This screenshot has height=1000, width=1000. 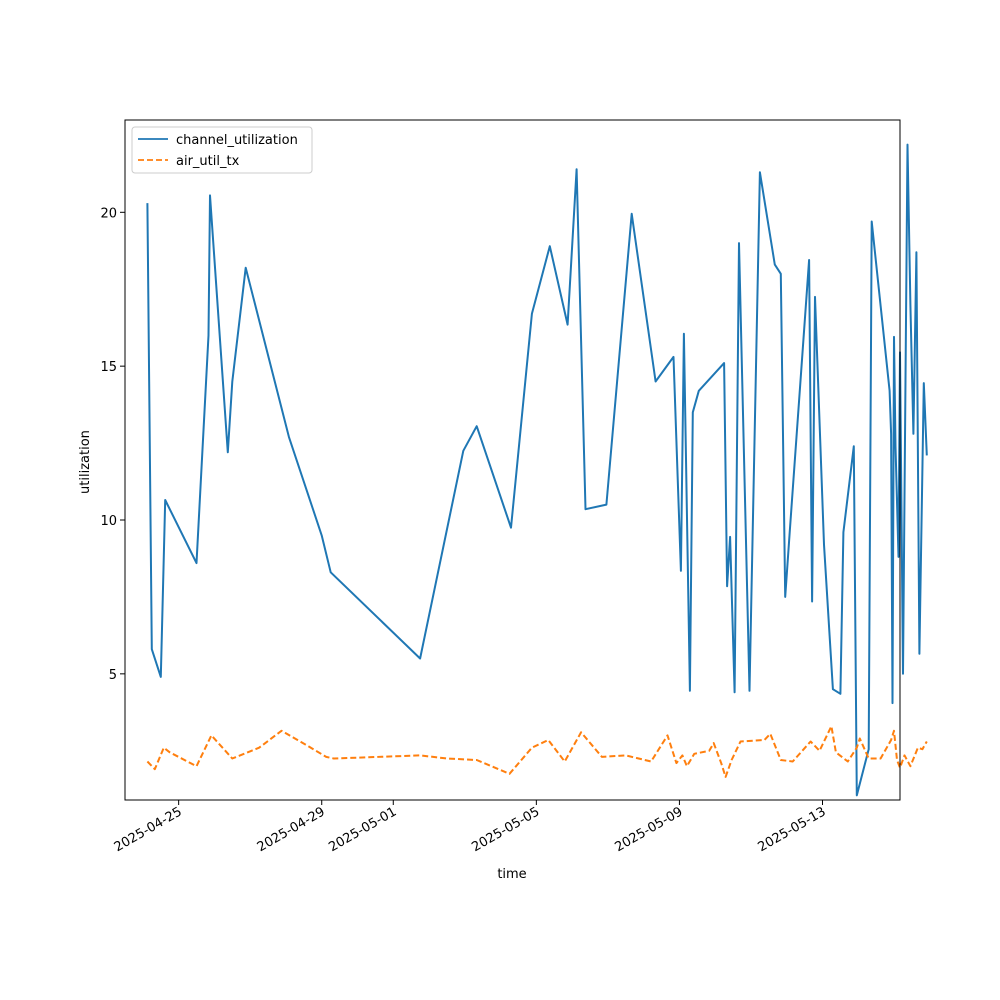 What do you see at coordinates (537, 751) in the screenshot?
I see `series-line-air-util-tx` at bounding box center [537, 751].